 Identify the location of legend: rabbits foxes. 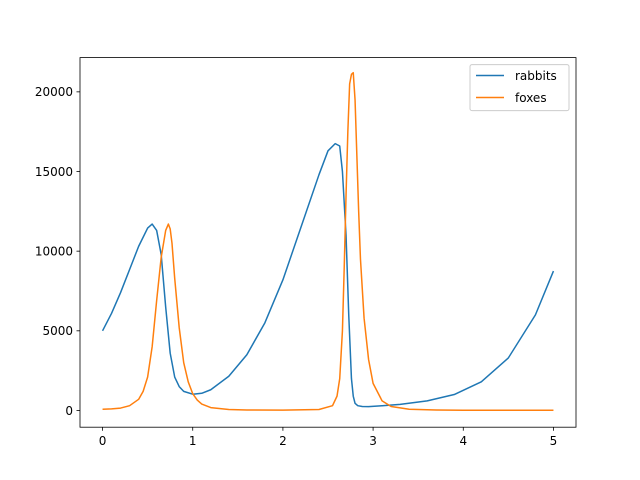
(519, 88).